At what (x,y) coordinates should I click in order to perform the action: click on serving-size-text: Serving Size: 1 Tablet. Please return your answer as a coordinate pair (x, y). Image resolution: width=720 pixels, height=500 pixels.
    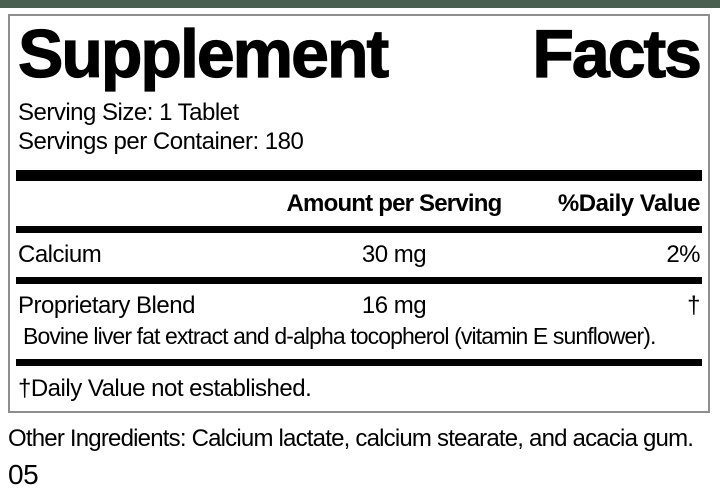
    Looking at the image, I should click on (128, 112).